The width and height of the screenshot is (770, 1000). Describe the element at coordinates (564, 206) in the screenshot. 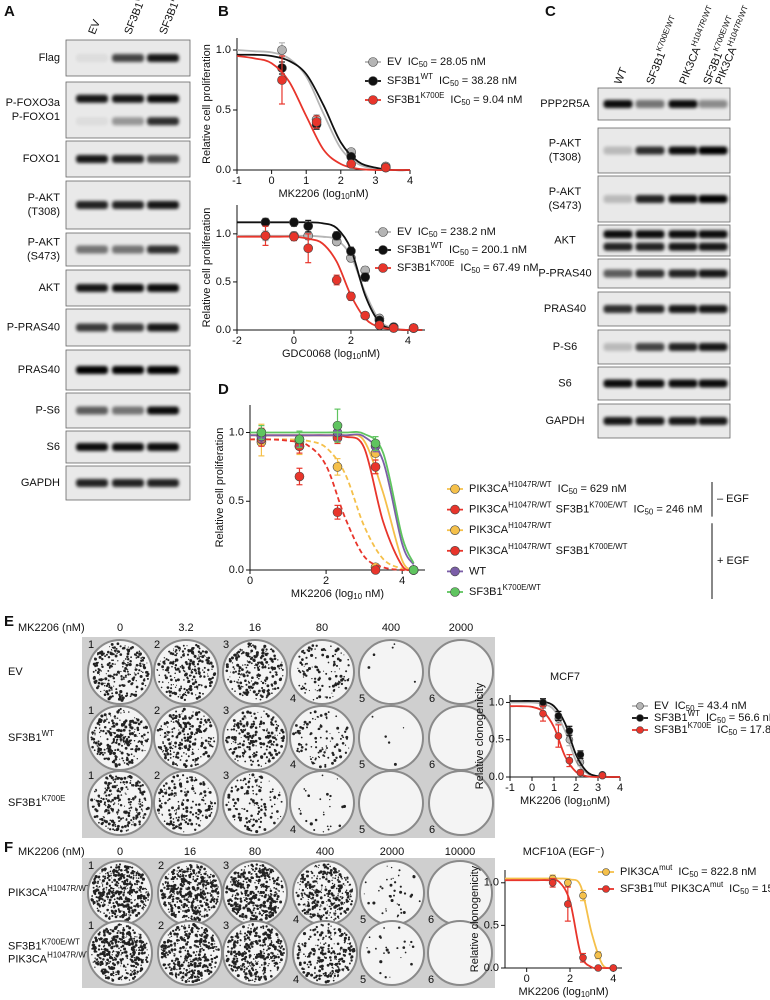

I see `blot-row-label: (S473)` at that location.